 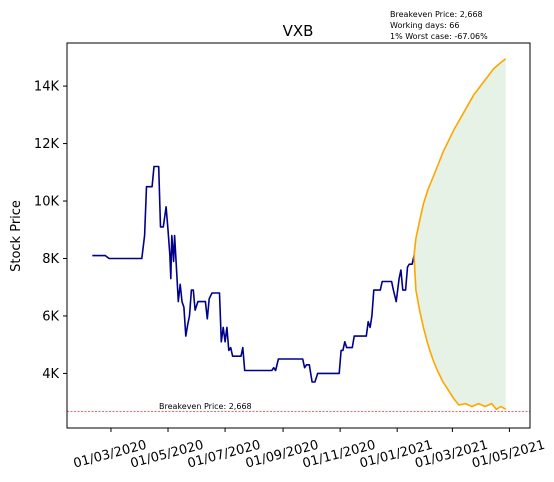 I want to click on y-tick-label: 8K, so click(x=50, y=259).